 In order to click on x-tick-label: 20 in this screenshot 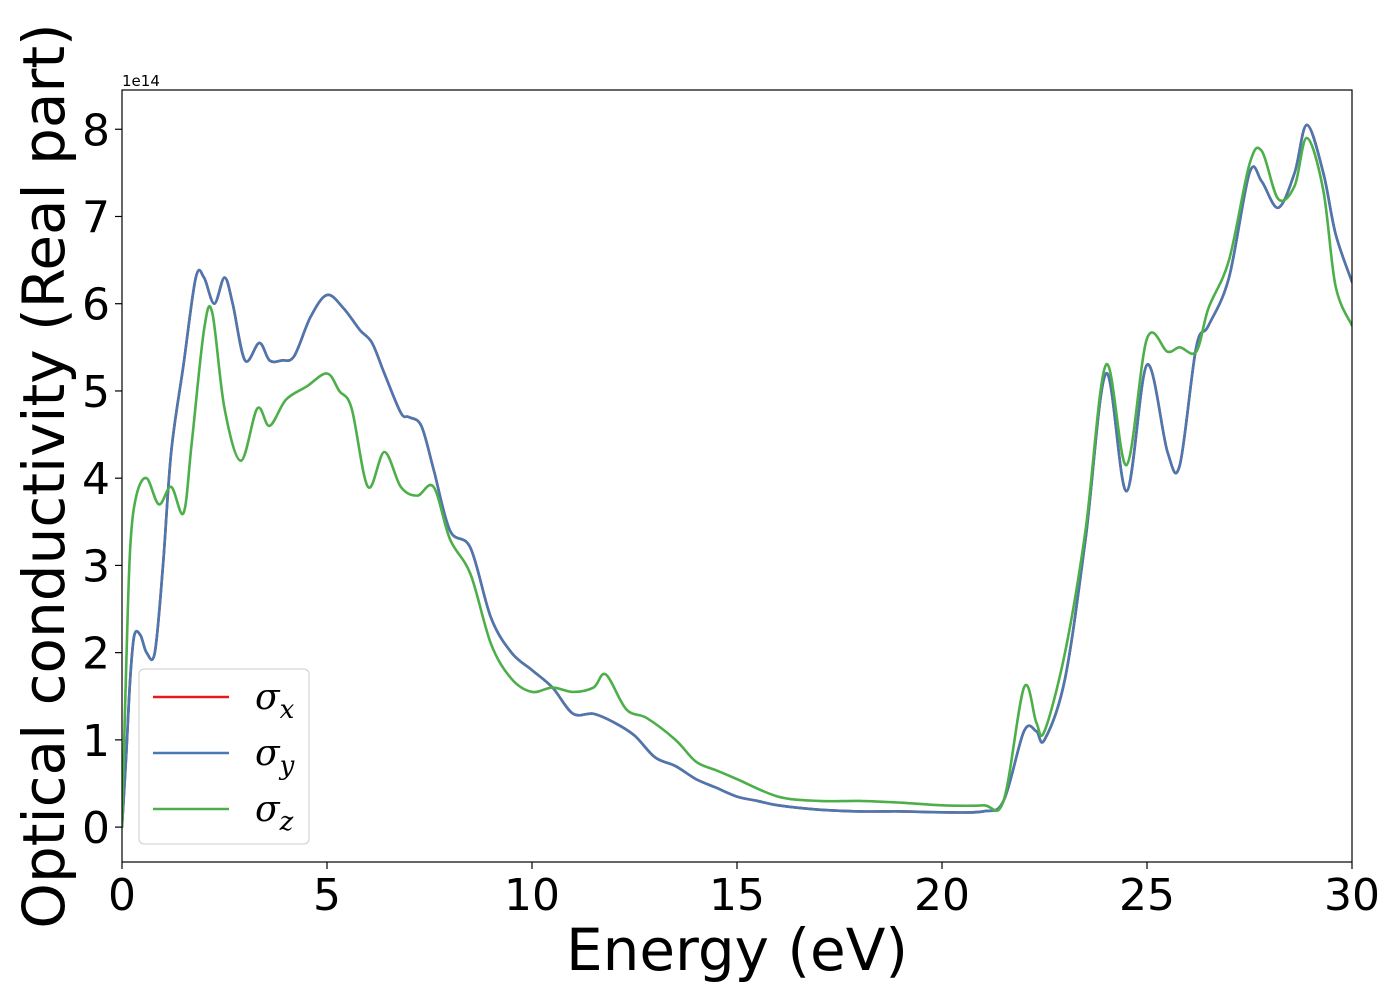, I will do `click(942, 895)`.